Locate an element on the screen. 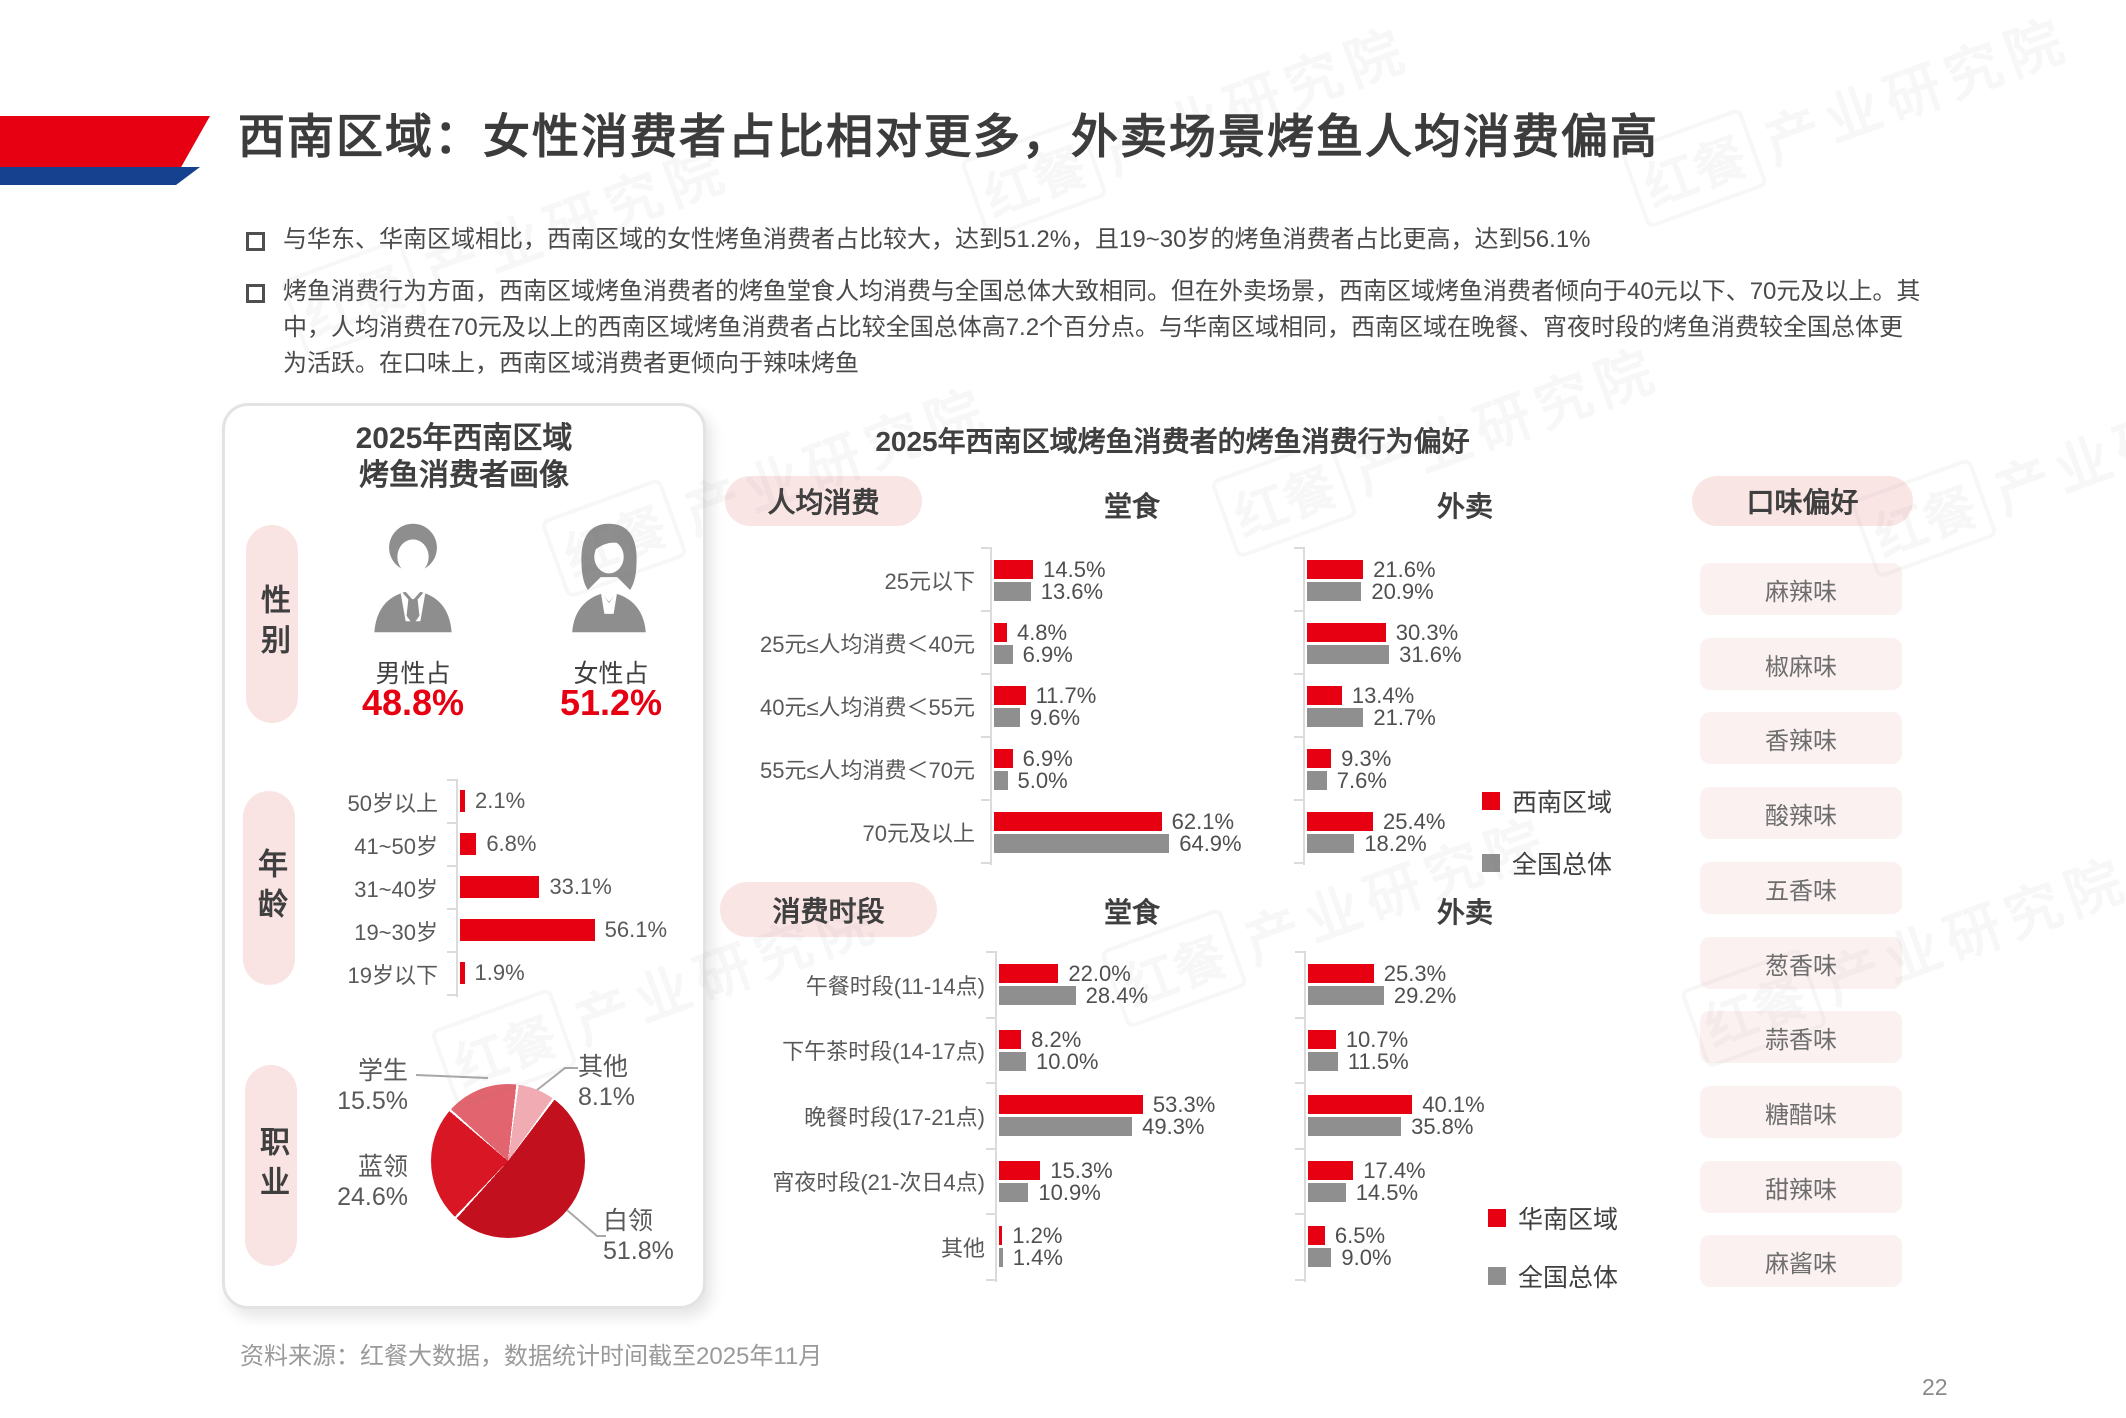 This screenshot has height=1418, width=2126. bar-value-label: 20.9% is located at coordinates (1402, 591).